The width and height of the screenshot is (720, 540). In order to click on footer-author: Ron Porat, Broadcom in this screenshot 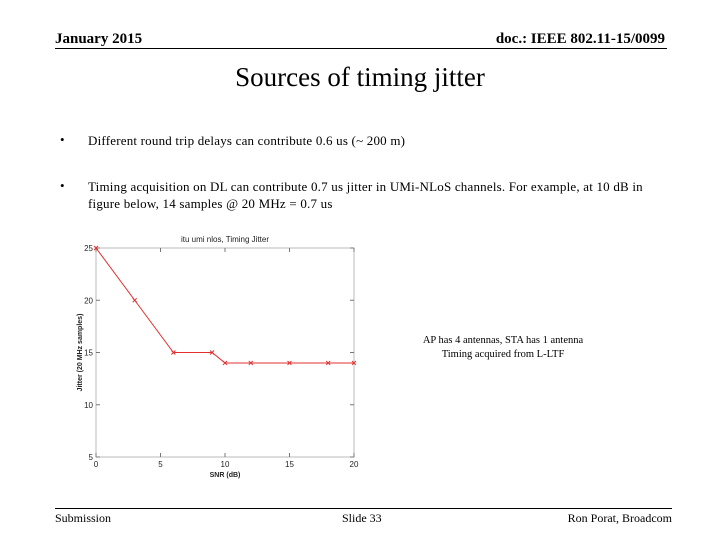, I will do `click(619, 518)`.